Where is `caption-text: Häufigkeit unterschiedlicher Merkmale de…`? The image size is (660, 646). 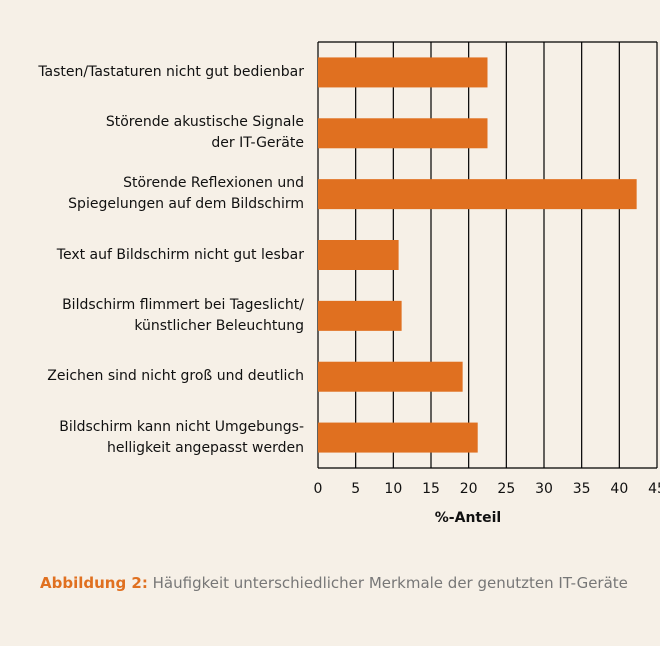 caption-text: Häufigkeit unterschiedlicher Merkmale de… is located at coordinates (390, 583).